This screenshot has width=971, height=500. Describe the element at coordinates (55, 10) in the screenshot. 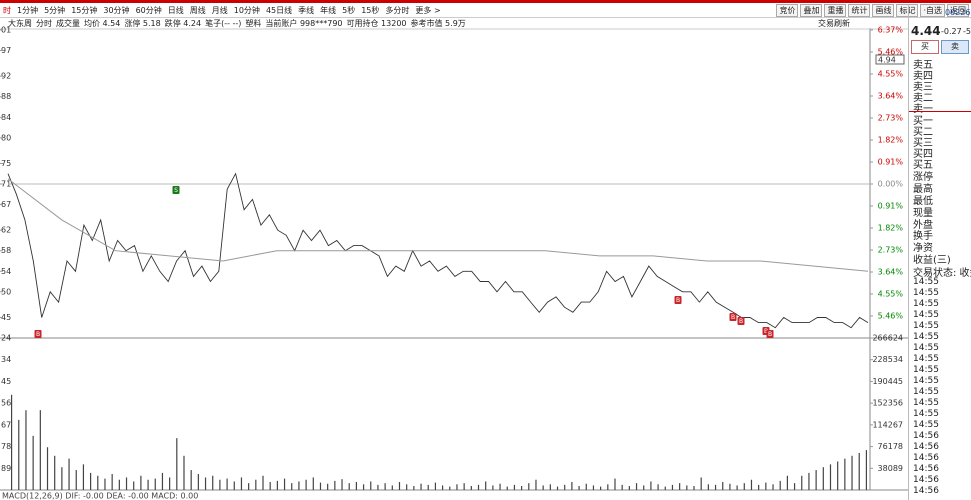

I see `toolbar-item: 5分钟` at that location.